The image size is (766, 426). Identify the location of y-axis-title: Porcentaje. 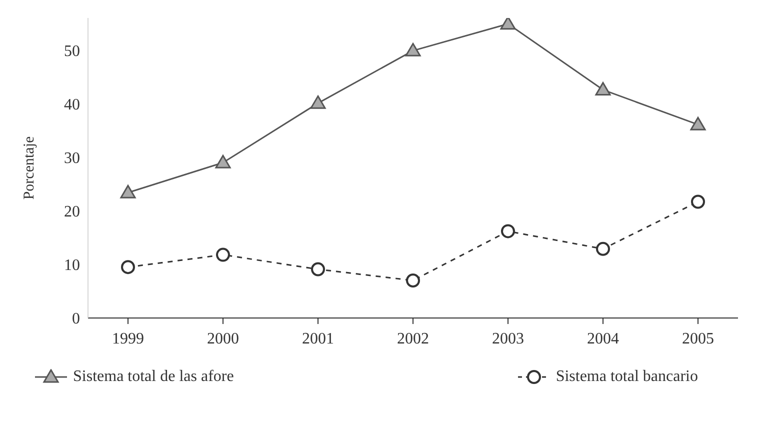
(29, 168).